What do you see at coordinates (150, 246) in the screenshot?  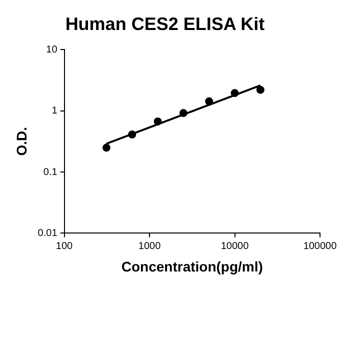 I see `x-tick-label: 1000` at bounding box center [150, 246].